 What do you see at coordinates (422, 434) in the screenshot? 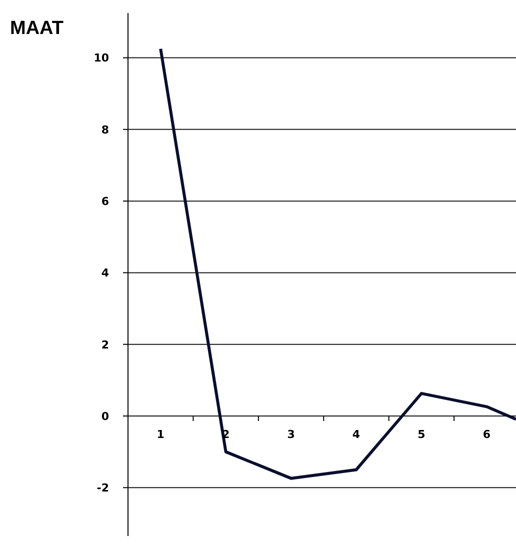
I see `x-tick-label: 5` at bounding box center [422, 434].